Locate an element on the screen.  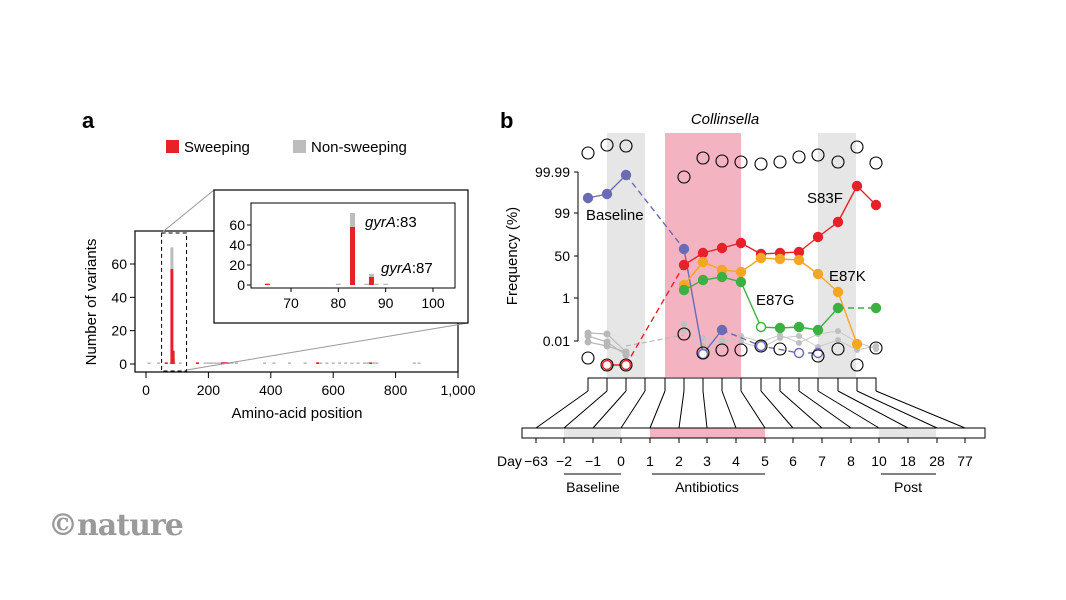
day-label: 3 is located at coordinates (707, 461).